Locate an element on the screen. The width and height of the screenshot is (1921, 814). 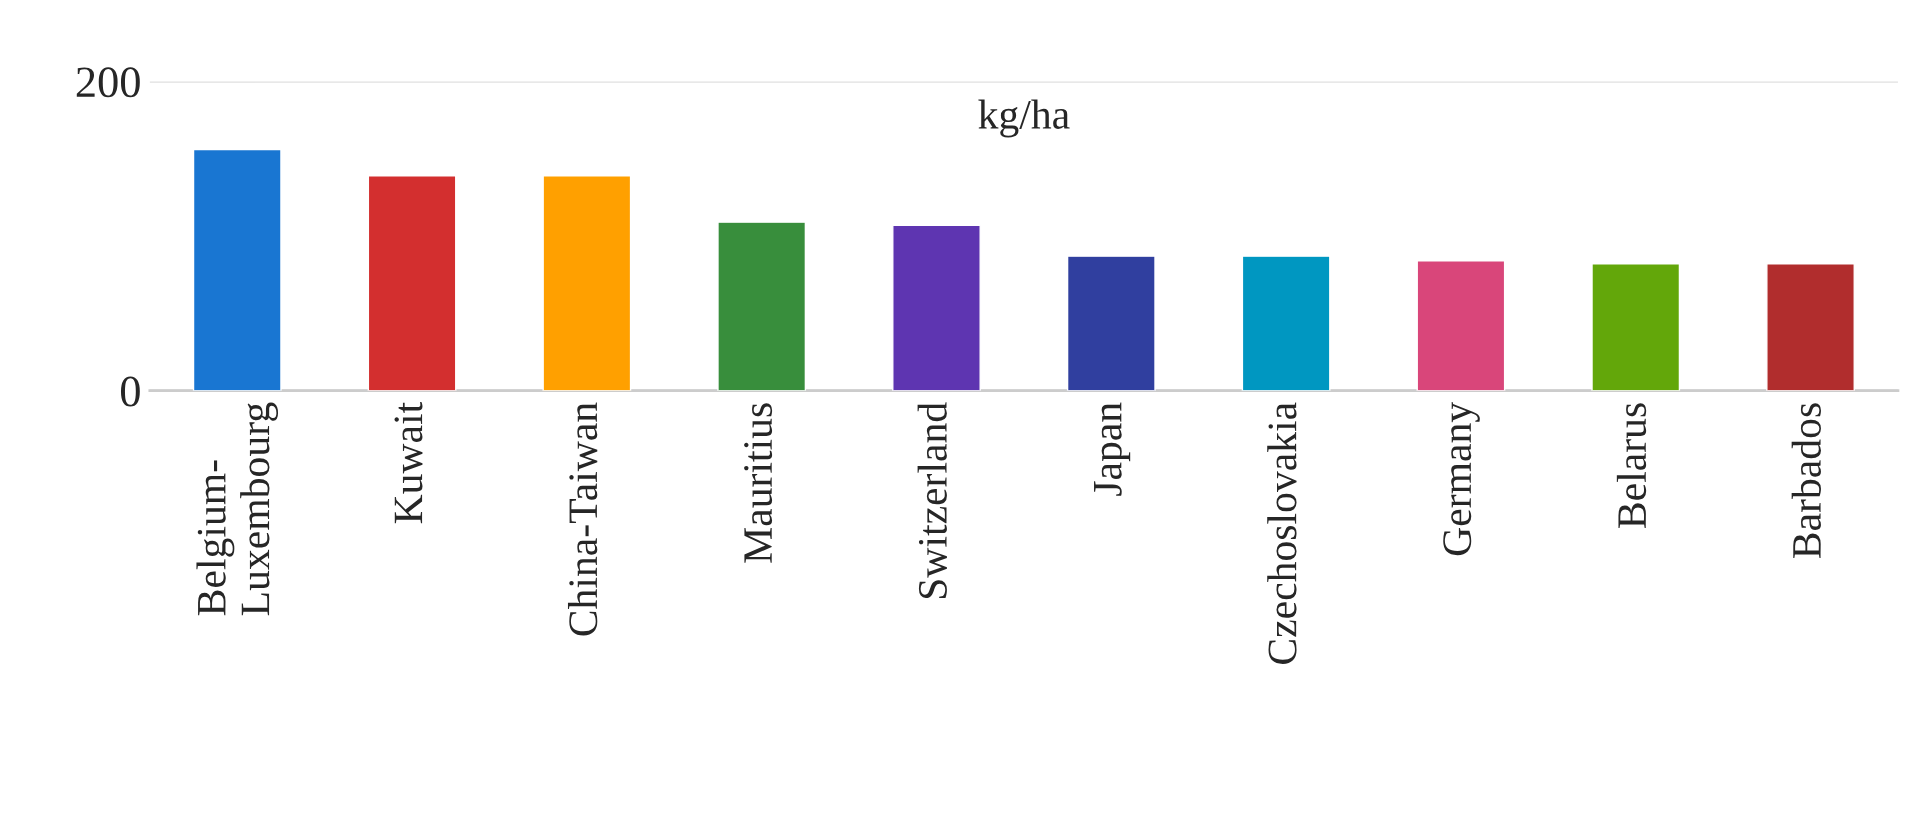
x-tick-label: Mauritius is located at coordinates (758, 483).